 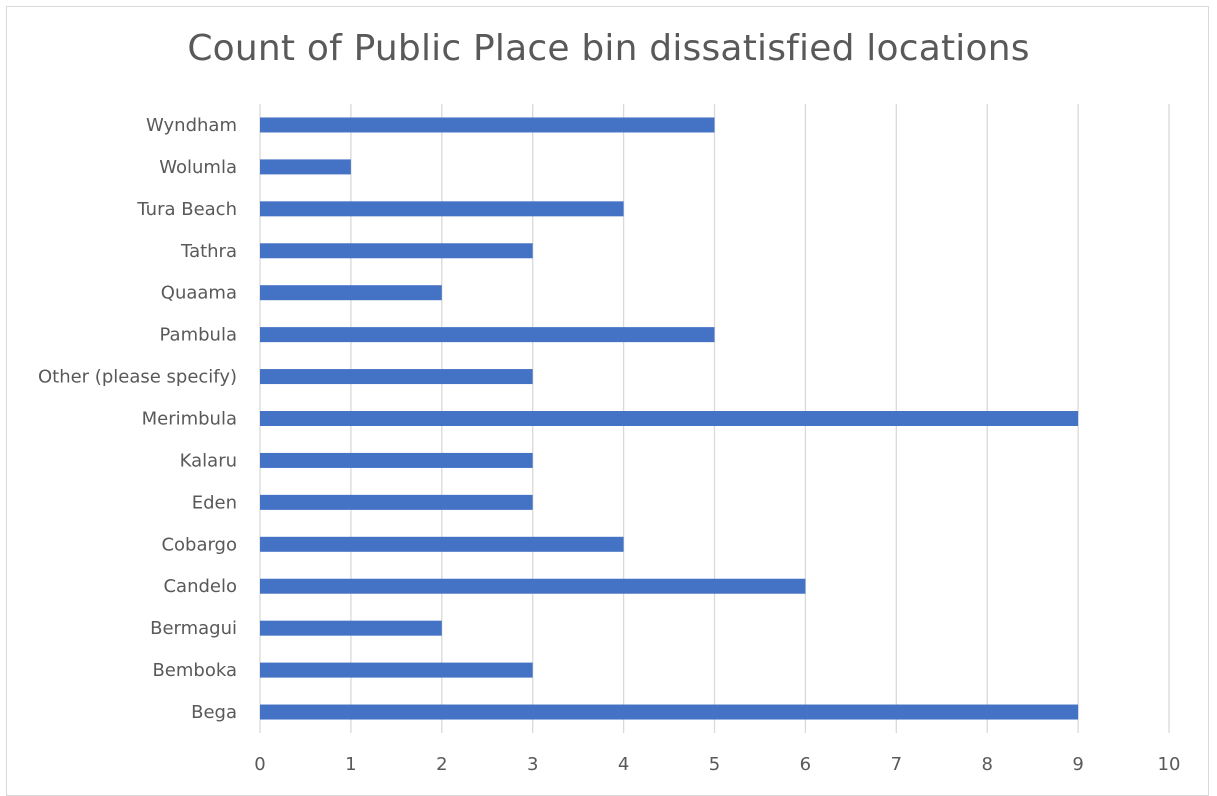 I want to click on category-label-cobargo: Cobargo, so click(x=199, y=544).